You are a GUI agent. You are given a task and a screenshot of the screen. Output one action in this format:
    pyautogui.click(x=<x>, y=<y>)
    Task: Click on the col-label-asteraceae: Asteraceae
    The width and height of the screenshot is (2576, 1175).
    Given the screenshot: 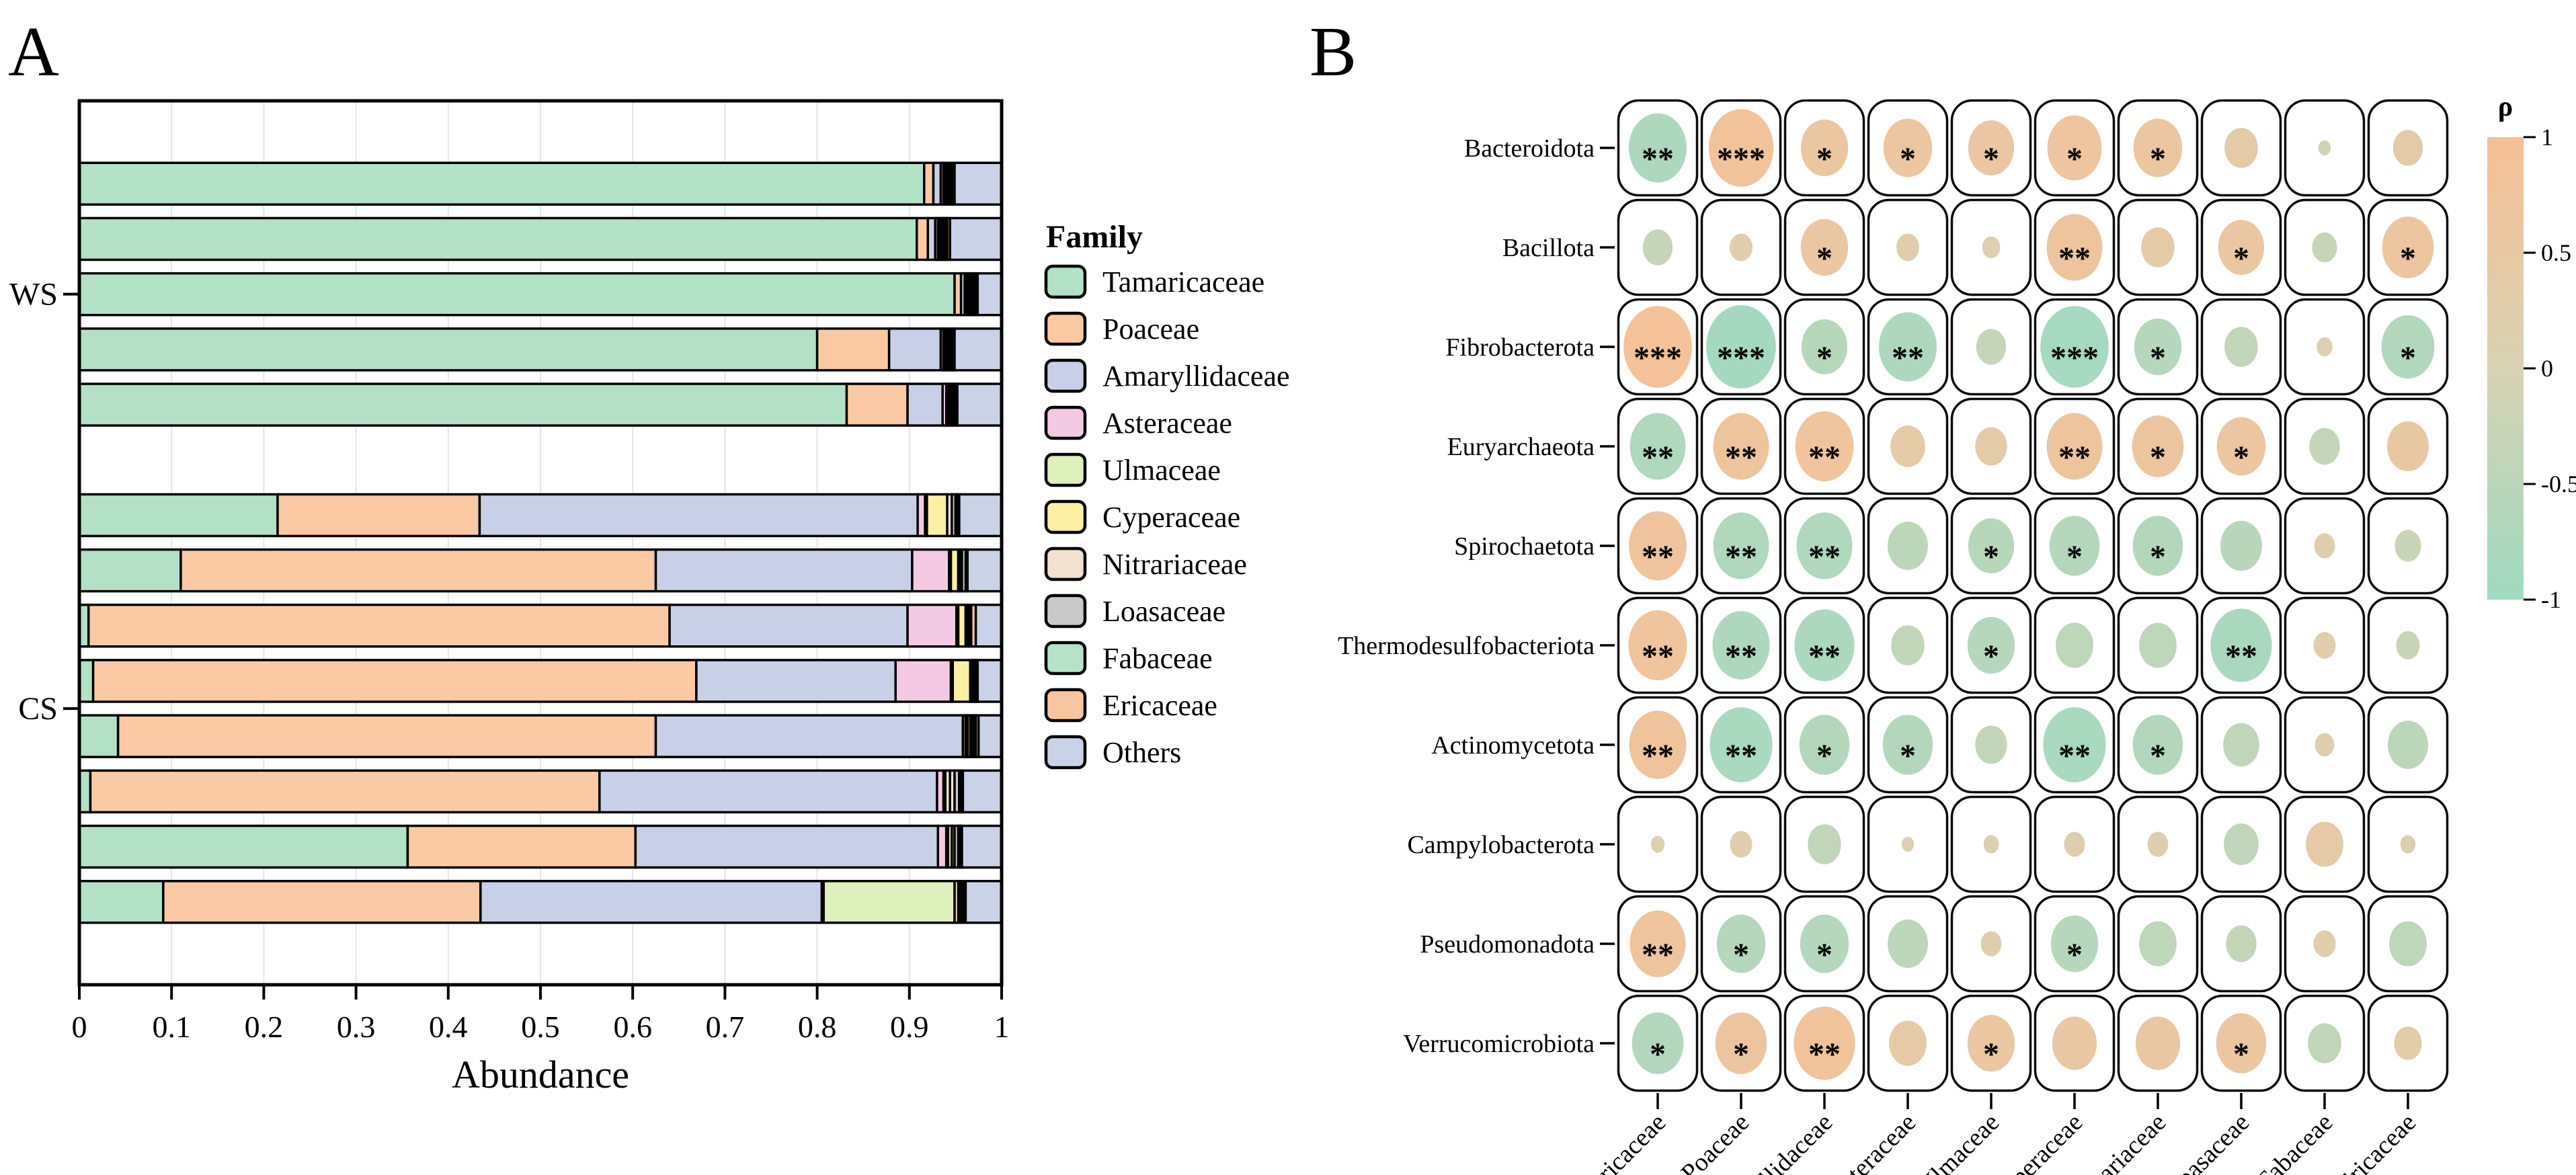 What is the action you would take?
    pyautogui.click(x=1872, y=1141)
    